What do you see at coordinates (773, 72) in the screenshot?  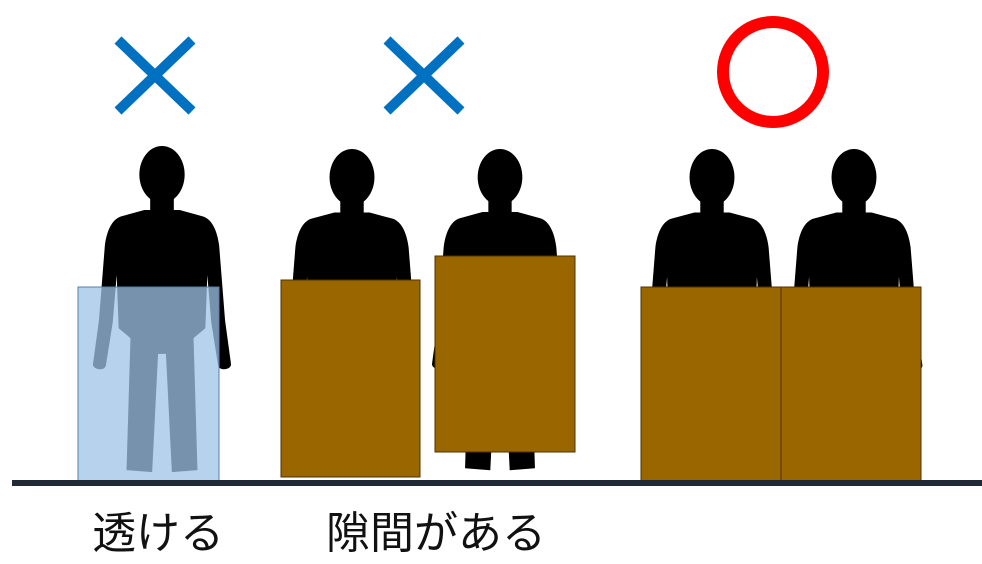 I see `correct-circle-mark` at bounding box center [773, 72].